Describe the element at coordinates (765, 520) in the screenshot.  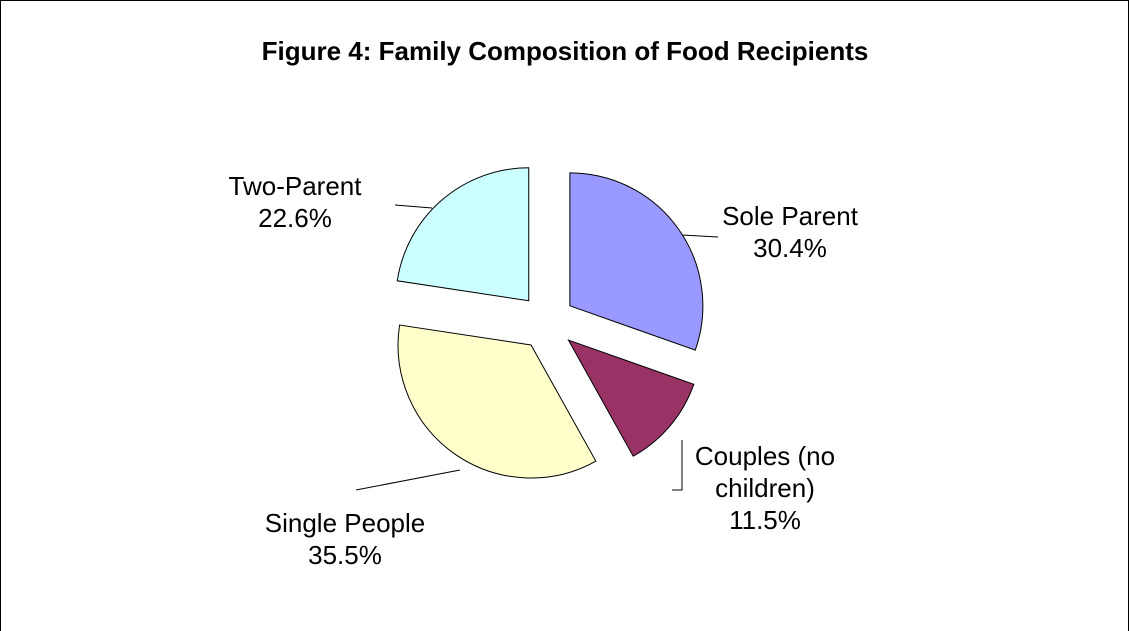
I see `value-label: 11.5%` at that location.